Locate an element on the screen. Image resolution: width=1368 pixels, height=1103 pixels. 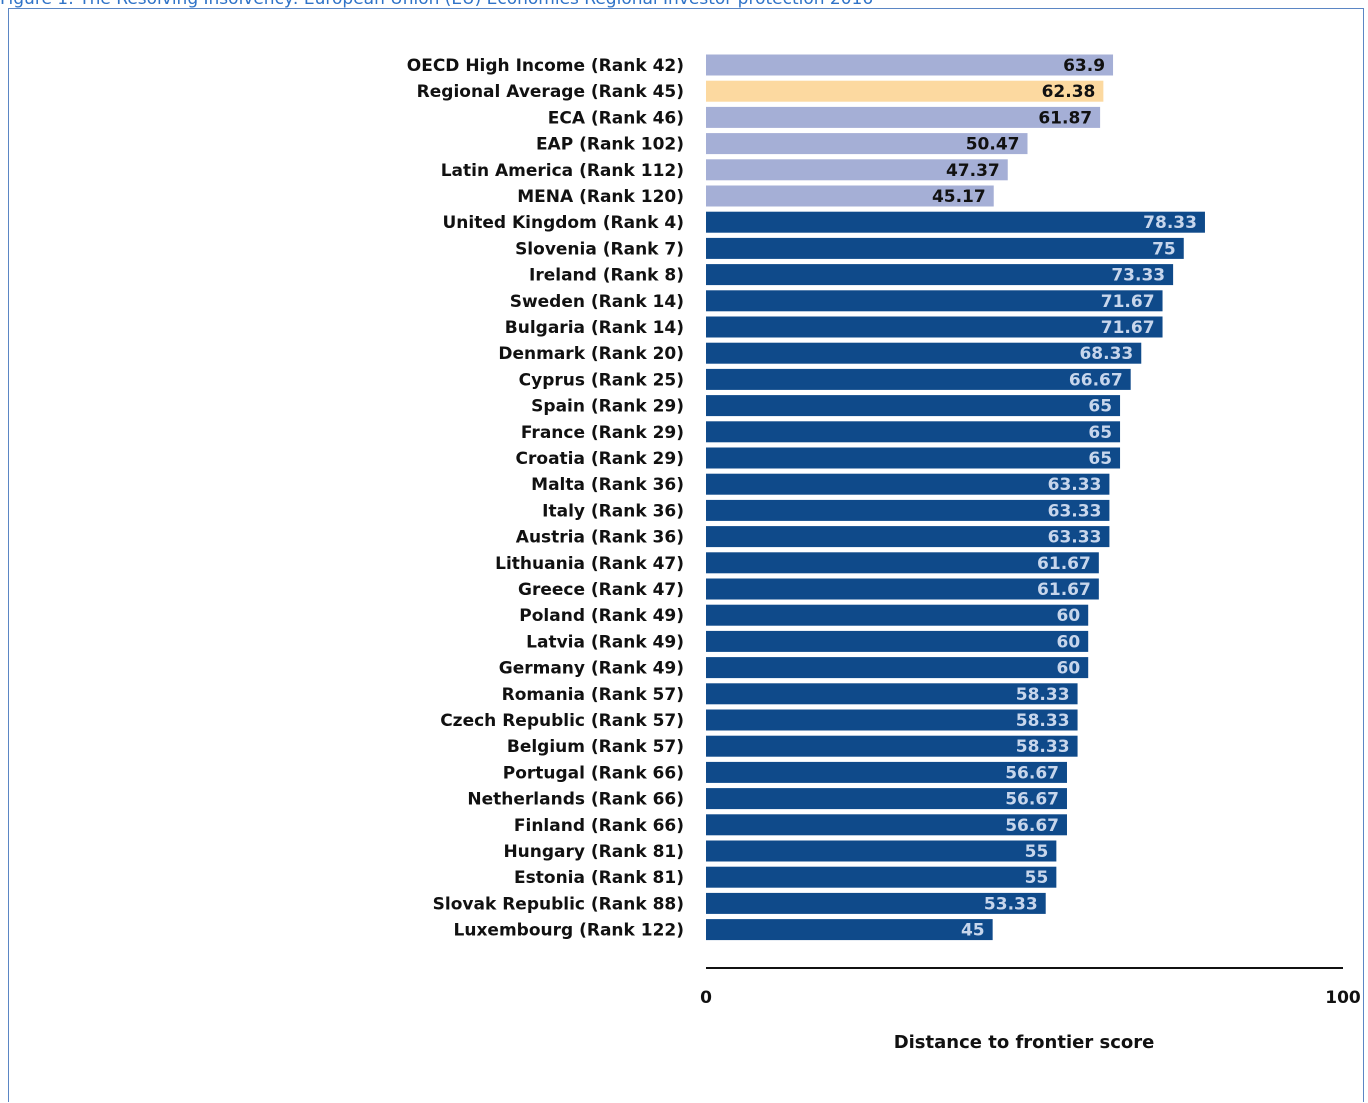
value-label: 68.33 is located at coordinates (1106, 354).